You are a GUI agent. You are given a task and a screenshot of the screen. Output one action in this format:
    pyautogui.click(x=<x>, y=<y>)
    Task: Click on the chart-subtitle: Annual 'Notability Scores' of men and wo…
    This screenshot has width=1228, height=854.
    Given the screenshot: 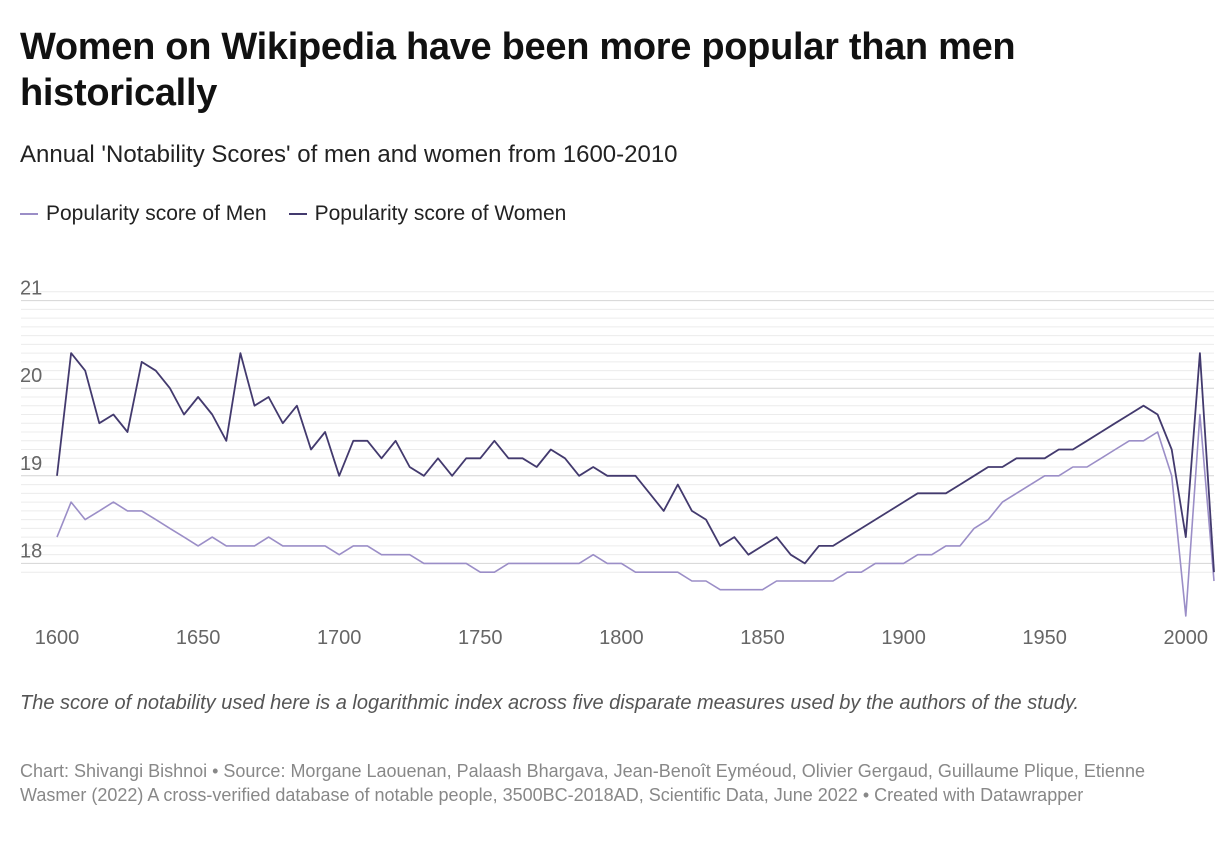 What is the action you would take?
    pyautogui.click(x=349, y=154)
    